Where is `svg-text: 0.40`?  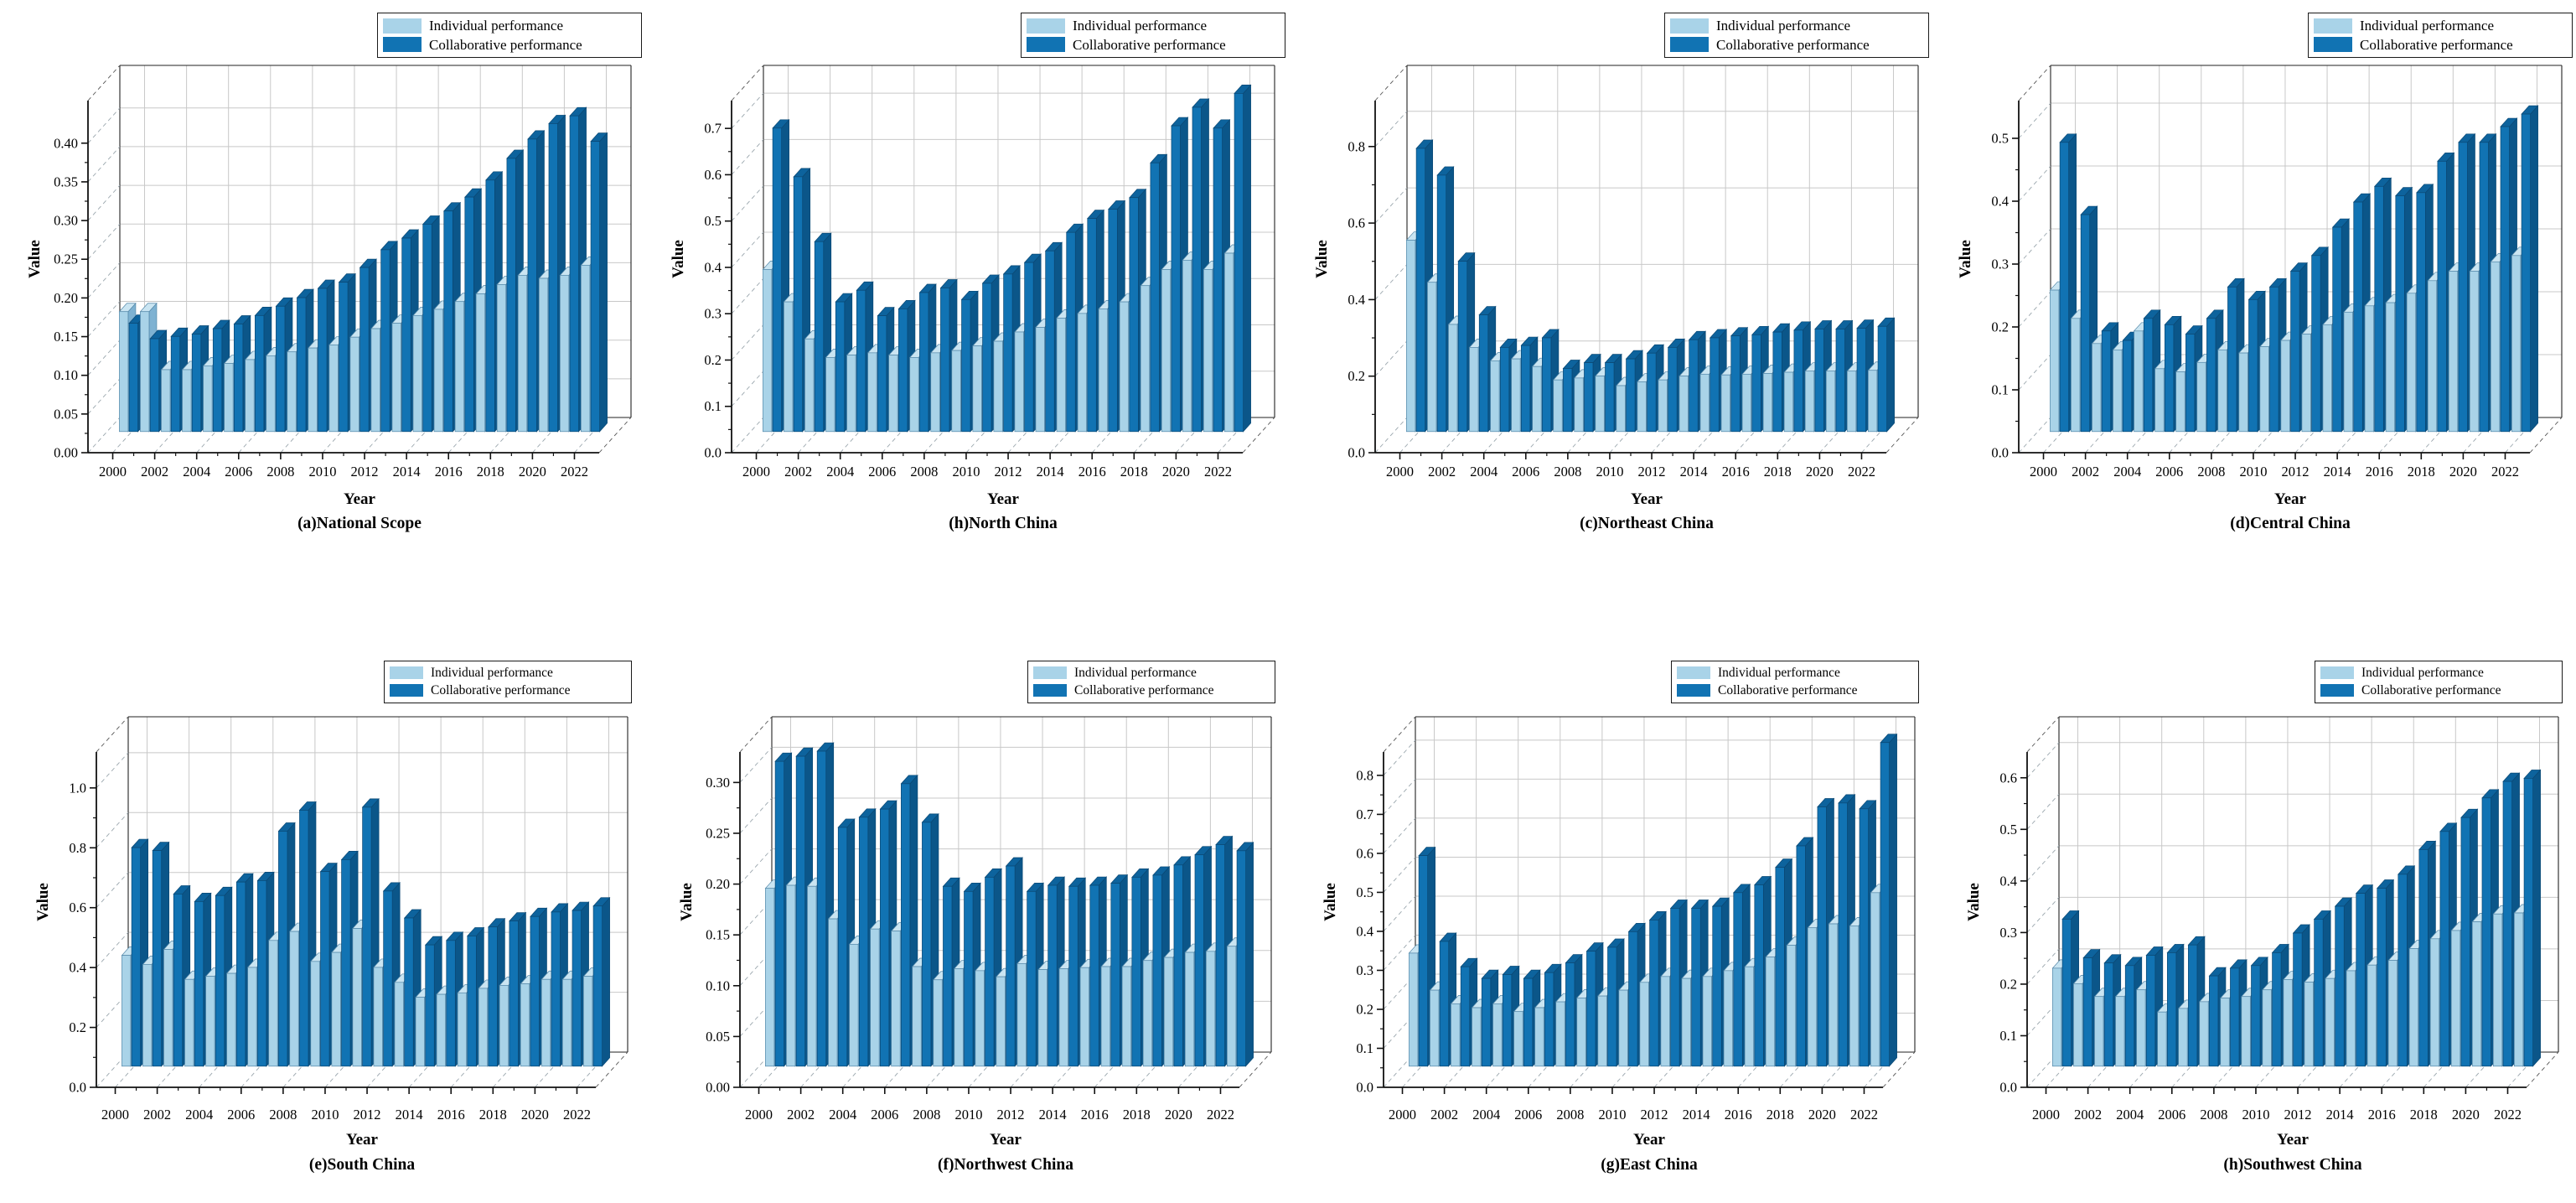
svg-text: 0.40 is located at coordinates (66, 143).